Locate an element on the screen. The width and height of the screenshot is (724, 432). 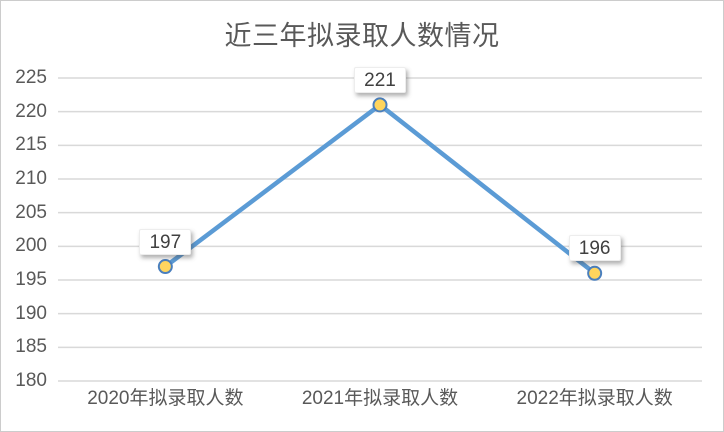
x-axis-category-label: 2022年拟录取人数 is located at coordinates (594, 398).